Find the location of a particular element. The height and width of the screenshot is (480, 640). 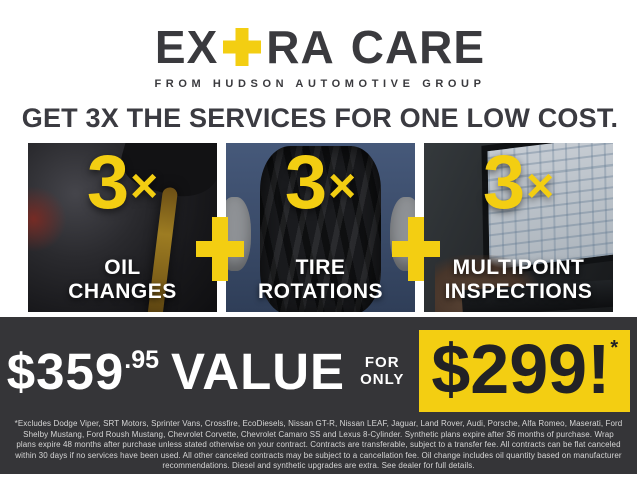

brand-tagline: FROM HUDSON AUTOMOTIVE GROUP is located at coordinates (320, 84).